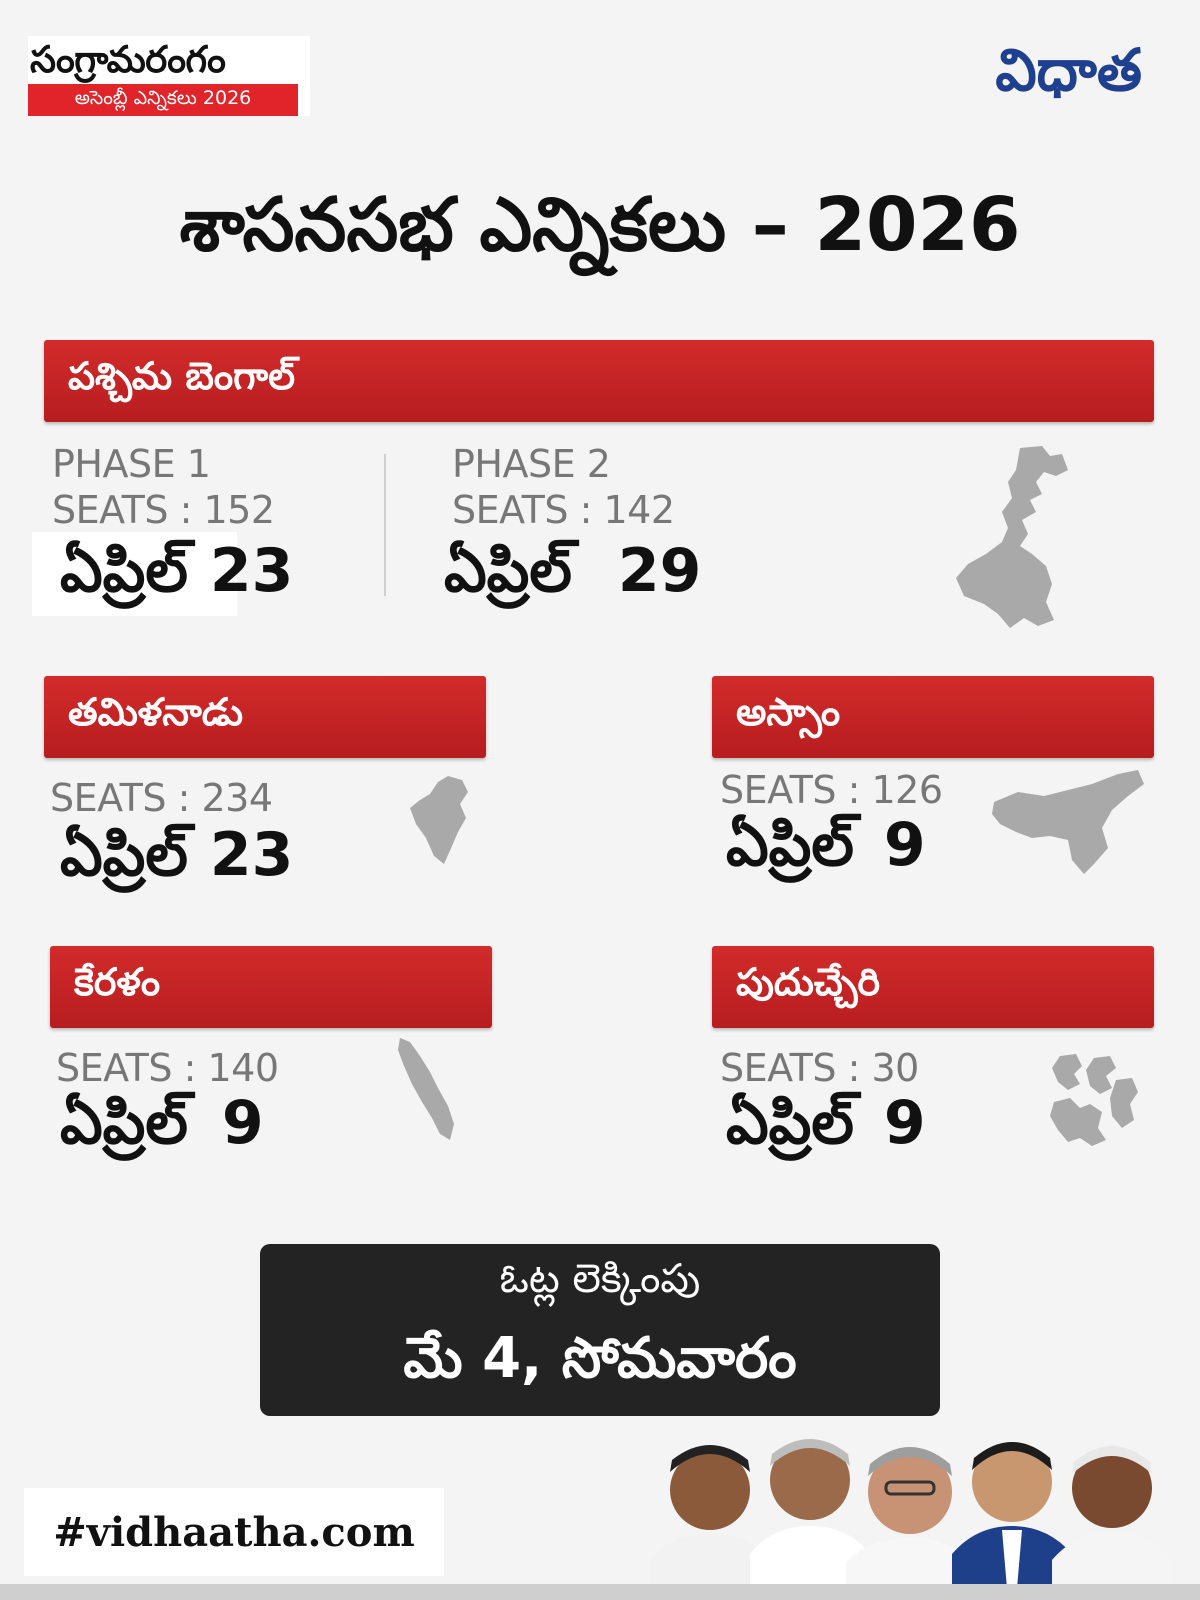 The width and height of the screenshot is (1200, 1600). Describe the element at coordinates (819, 1068) in the screenshot. I see `puducherry-seats: SEATS : 30` at that location.